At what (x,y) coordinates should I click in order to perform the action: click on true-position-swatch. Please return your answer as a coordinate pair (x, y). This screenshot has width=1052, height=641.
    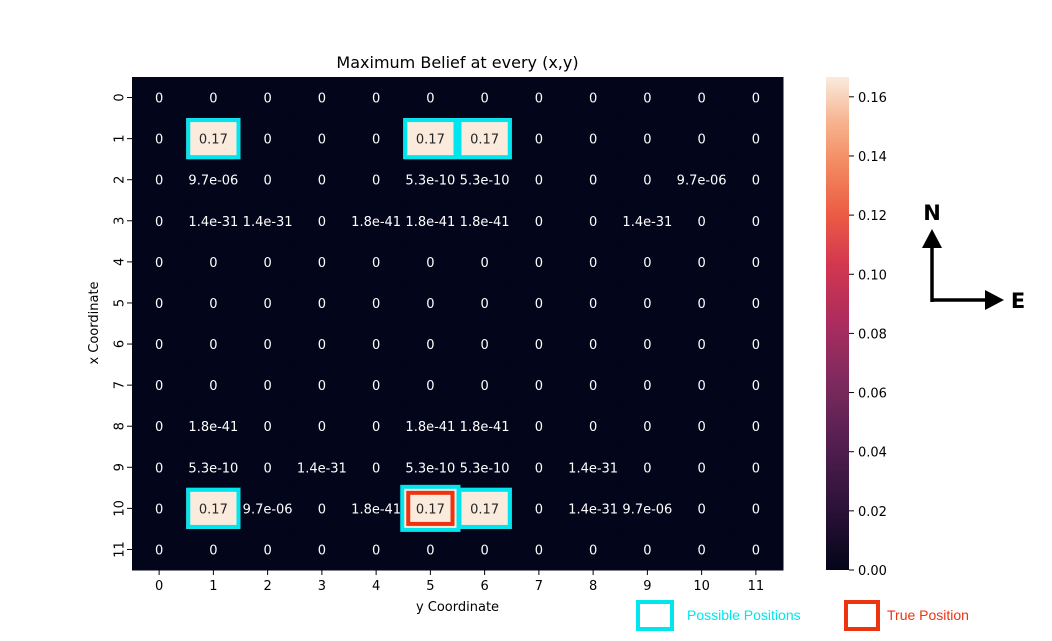
    Looking at the image, I should click on (862, 615).